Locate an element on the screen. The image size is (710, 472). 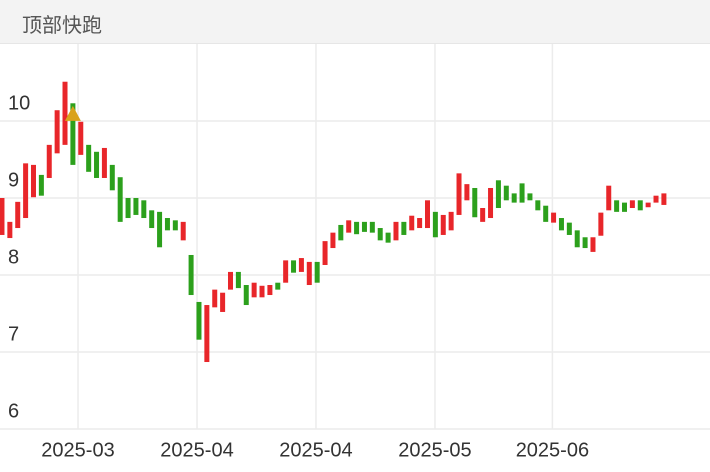
marker is located at coordinates (72, 113).